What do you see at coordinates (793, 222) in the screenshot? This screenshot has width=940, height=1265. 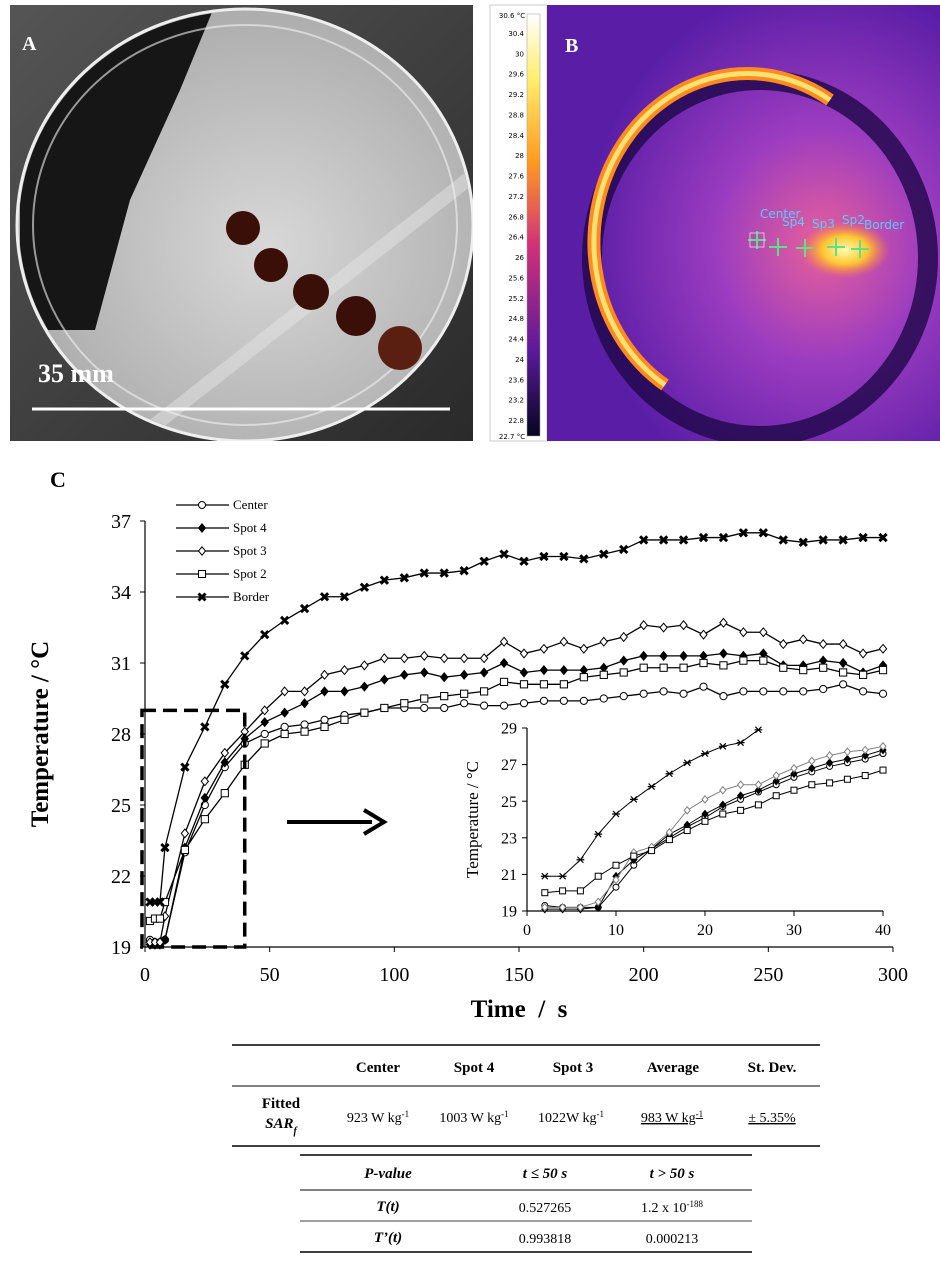 I see `spot-label: Sp4` at bounding box center [793, 222].